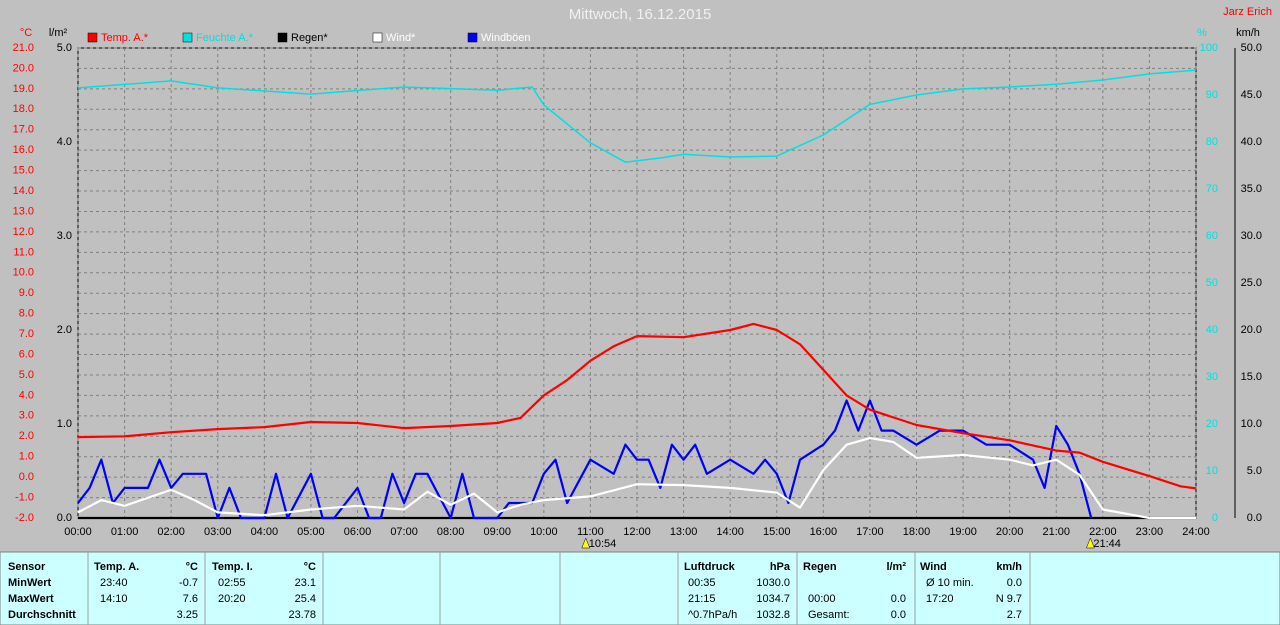  What do you see at coordinates (506, 38) in the screenshot?
I see `legend-label: Windböen` at bounding box center [506, 38].